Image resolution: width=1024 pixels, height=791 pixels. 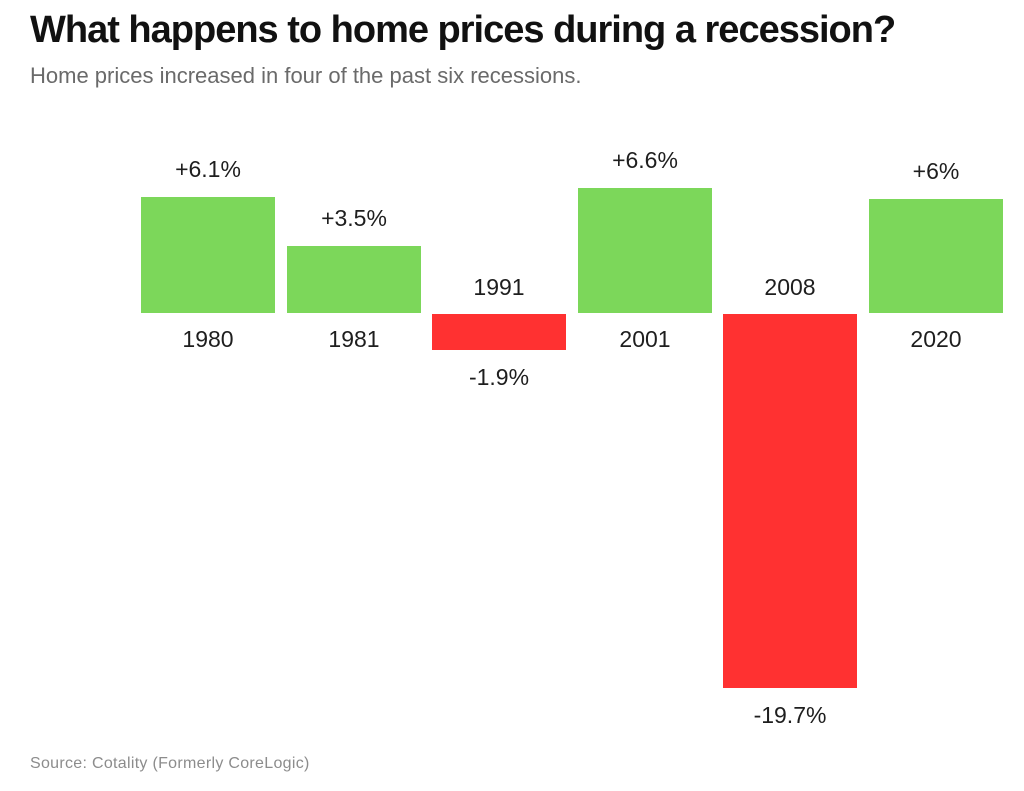 What do you see at coordinates (936, 171) in the screenshot?
I see `bar-value-label-2020: +6%` at bounding box center [936, 171].